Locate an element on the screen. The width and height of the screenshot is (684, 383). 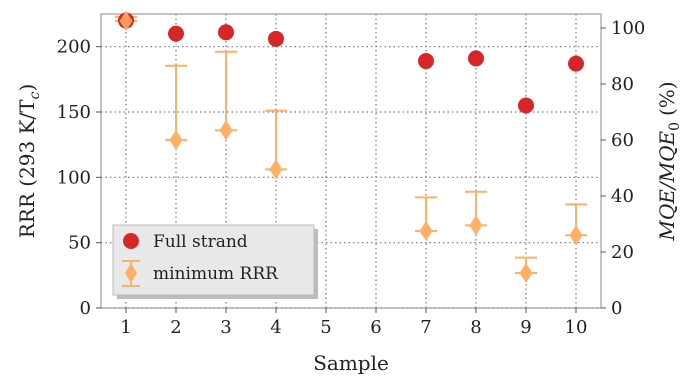
y-right-tick-label: 100 is located at coordinates (628, 28).